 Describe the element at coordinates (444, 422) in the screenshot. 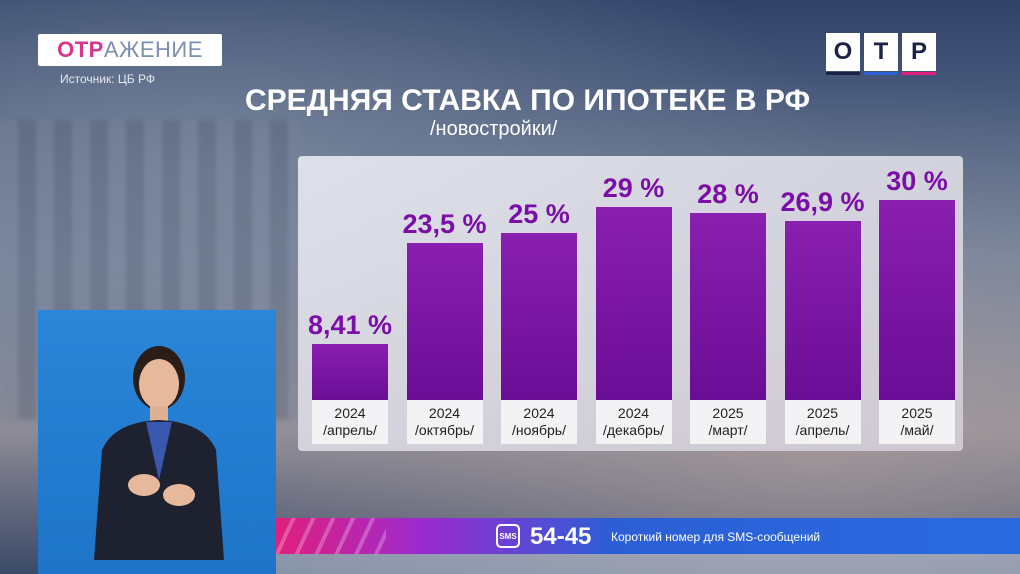

I see `category-label: 2024/октябрь/` at that location.